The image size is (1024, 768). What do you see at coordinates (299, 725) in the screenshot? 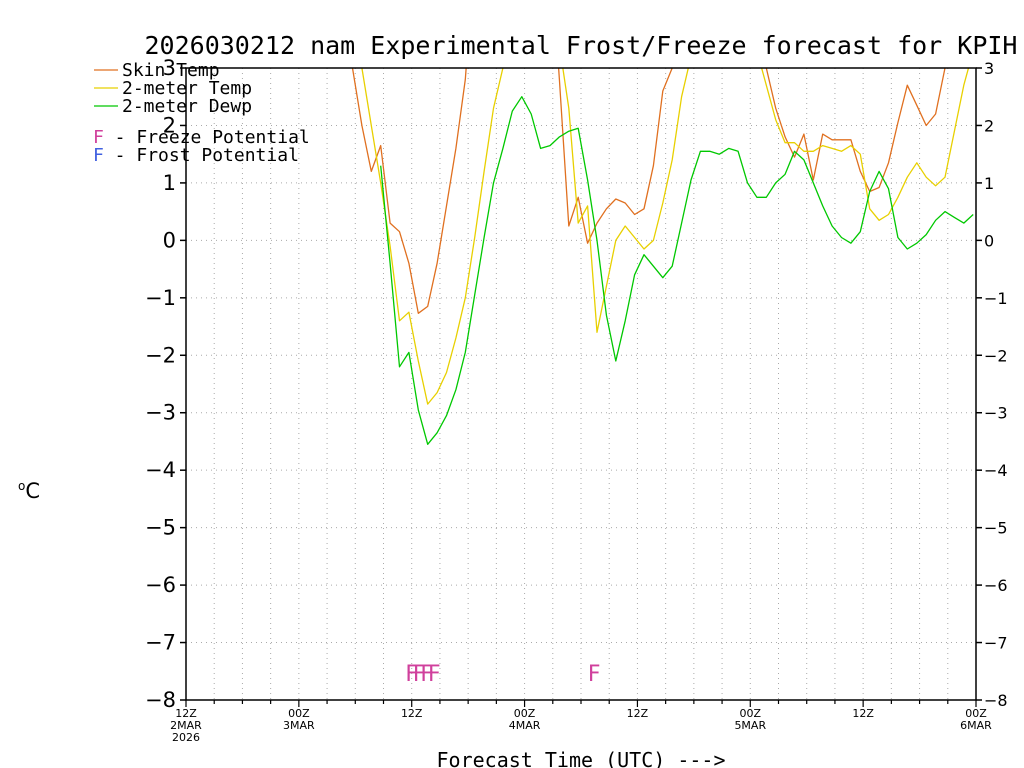
I see `x-tick-label: 3MAR` at bounding box center [299, 725].